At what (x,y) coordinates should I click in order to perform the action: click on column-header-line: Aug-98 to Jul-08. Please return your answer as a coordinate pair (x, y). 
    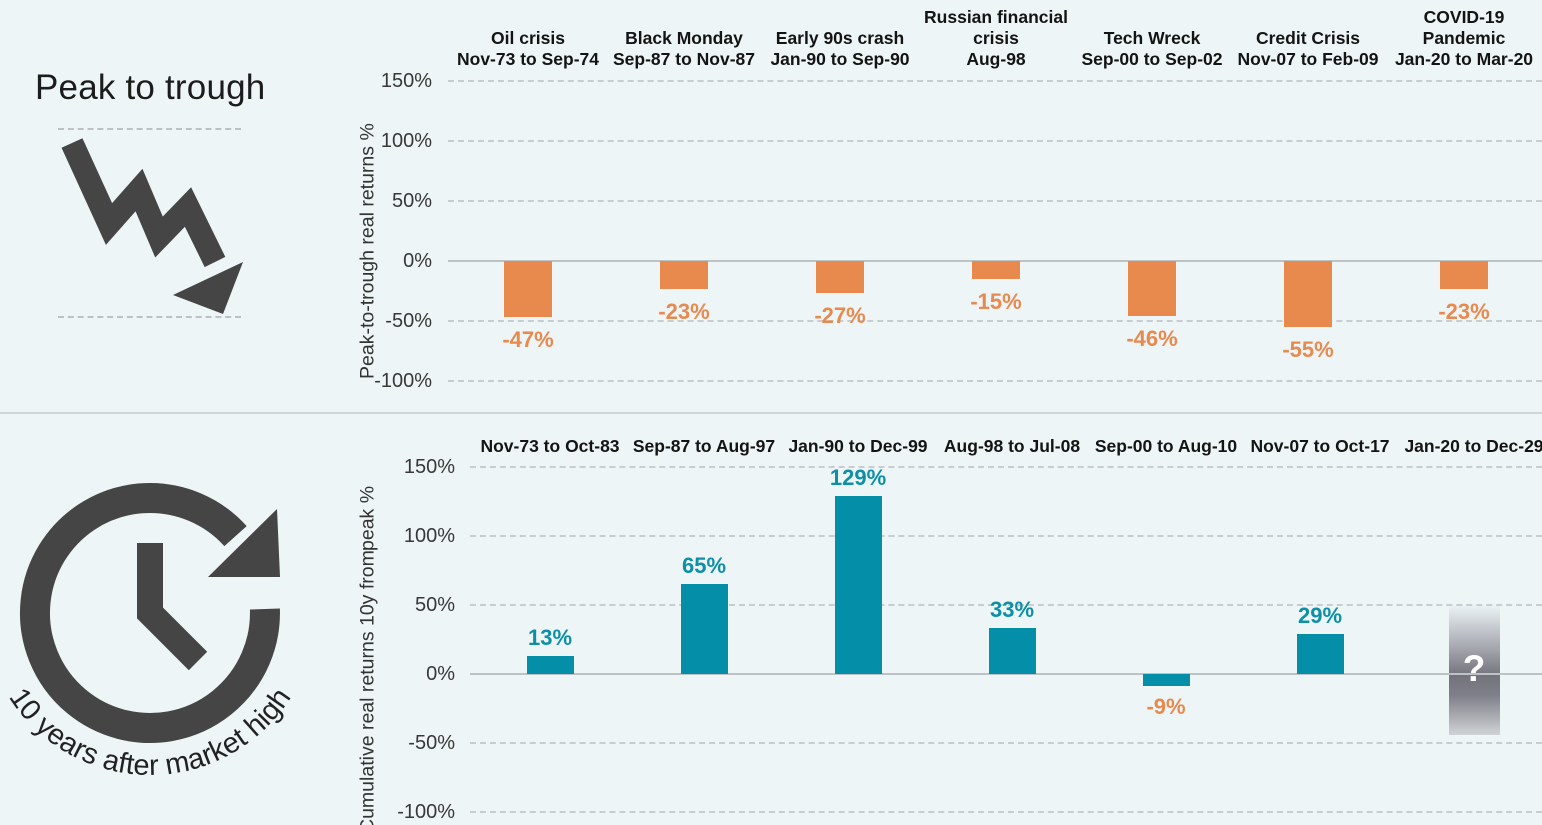
    Looking at the image, I should click on (1012, 446).